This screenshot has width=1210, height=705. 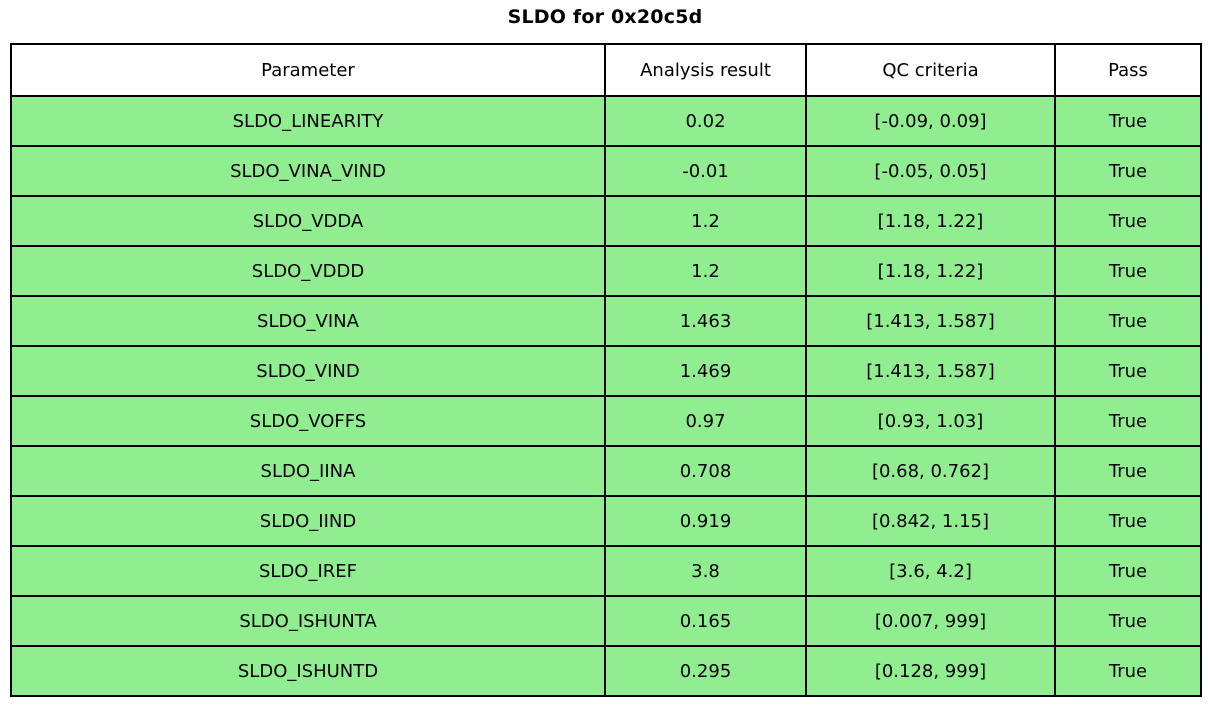 I want to click on table-row: SLDO_ISHUNTA 0.165 [0.007, 999] True, so click(x=606, y=621).